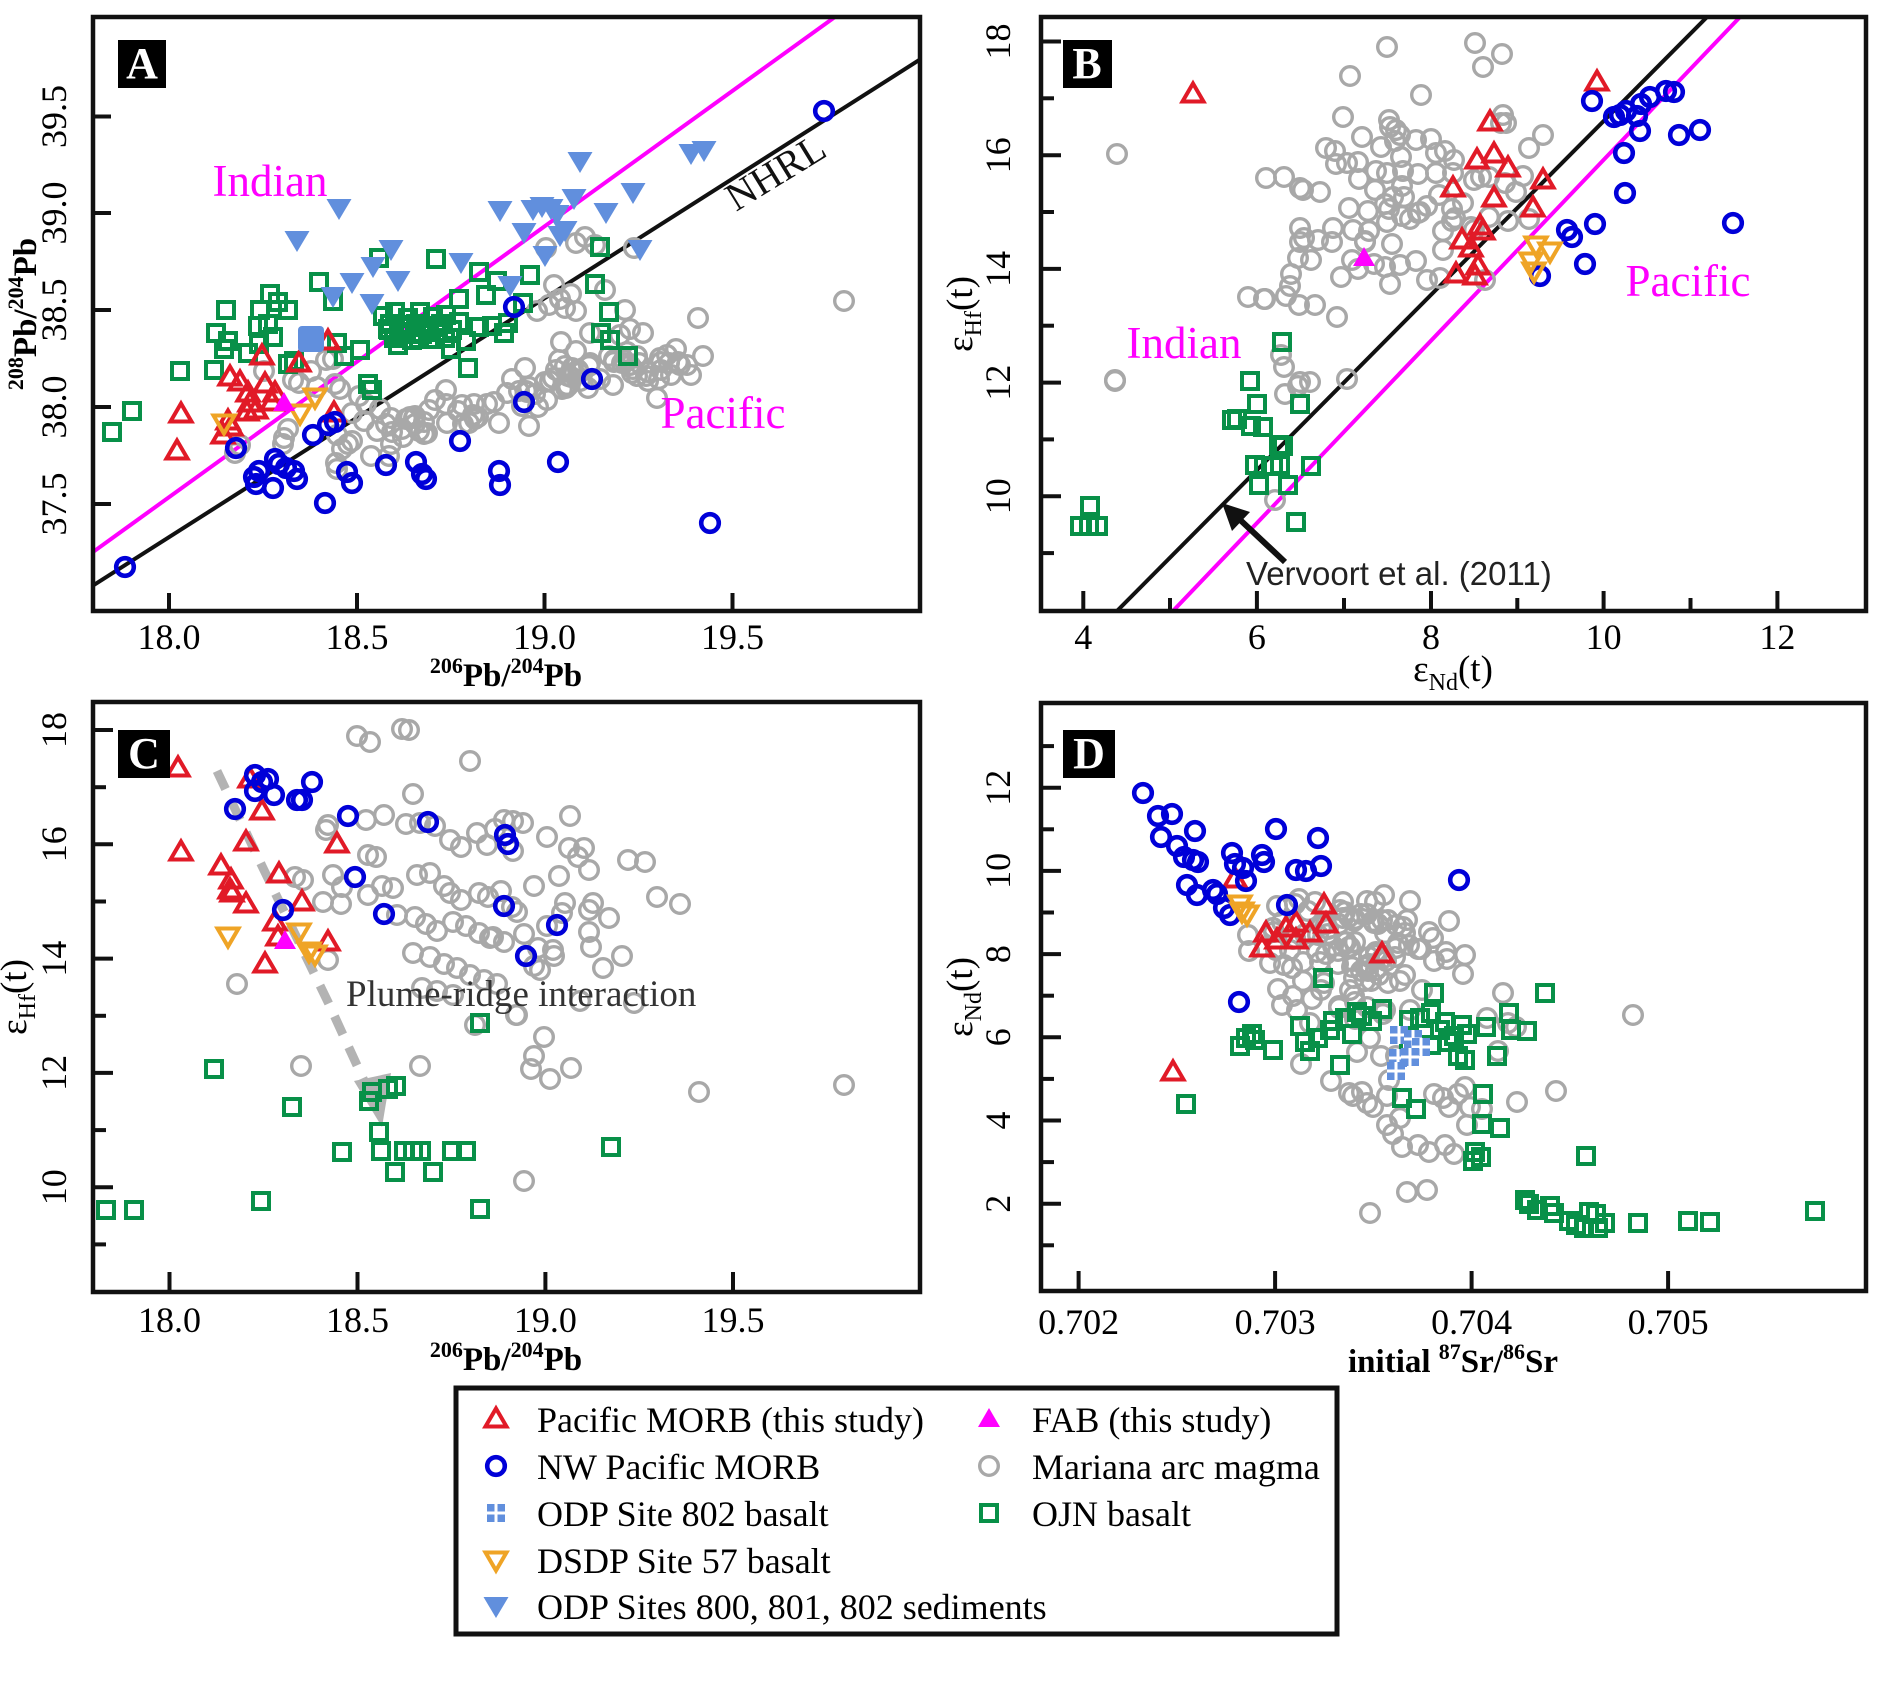 Image resolution: width=1879 pixels, height=1691 pixels. I want to click on svg-text: D, so click(1089, 753).